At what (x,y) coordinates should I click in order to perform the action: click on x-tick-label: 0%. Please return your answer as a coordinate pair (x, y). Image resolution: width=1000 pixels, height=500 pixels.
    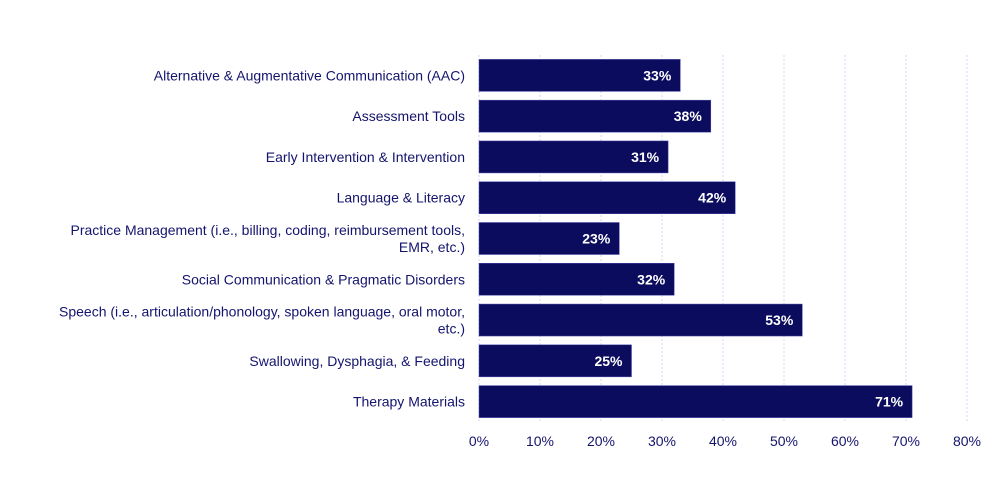
    Looking at the image, I should click on (479, 441).